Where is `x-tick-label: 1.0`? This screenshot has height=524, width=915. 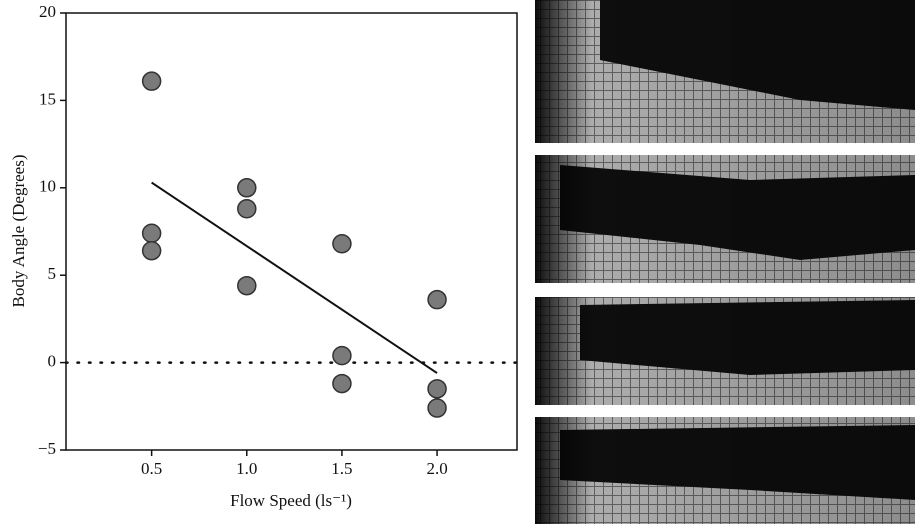 x-tick-label: 1.0 is located at coordinates (246, 468).